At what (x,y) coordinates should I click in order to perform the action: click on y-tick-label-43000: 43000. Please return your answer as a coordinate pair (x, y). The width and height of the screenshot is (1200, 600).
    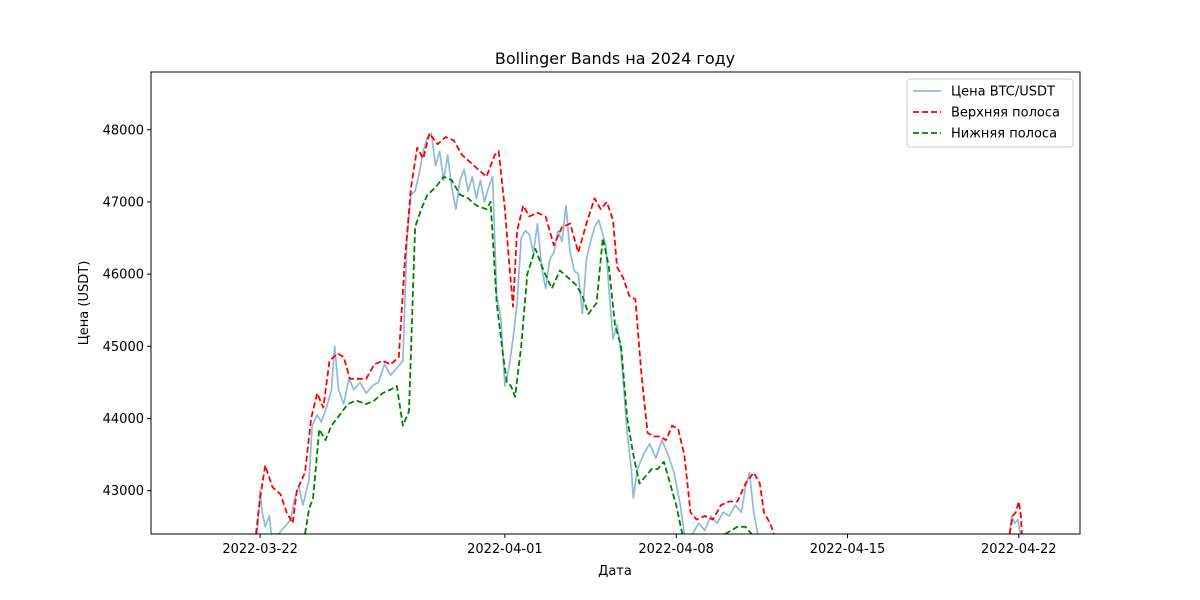
    Looking at the image, I should click on (123, 491).